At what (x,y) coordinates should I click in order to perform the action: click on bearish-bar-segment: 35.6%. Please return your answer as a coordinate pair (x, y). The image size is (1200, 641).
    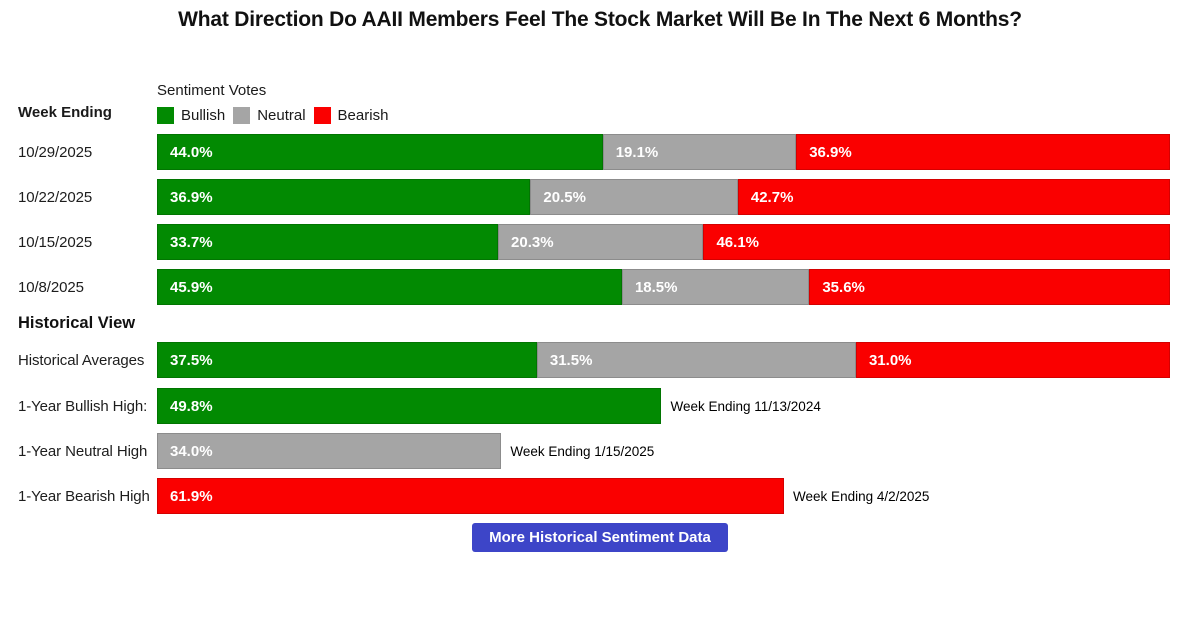
    Looking at the image, I should click on (989, 287).